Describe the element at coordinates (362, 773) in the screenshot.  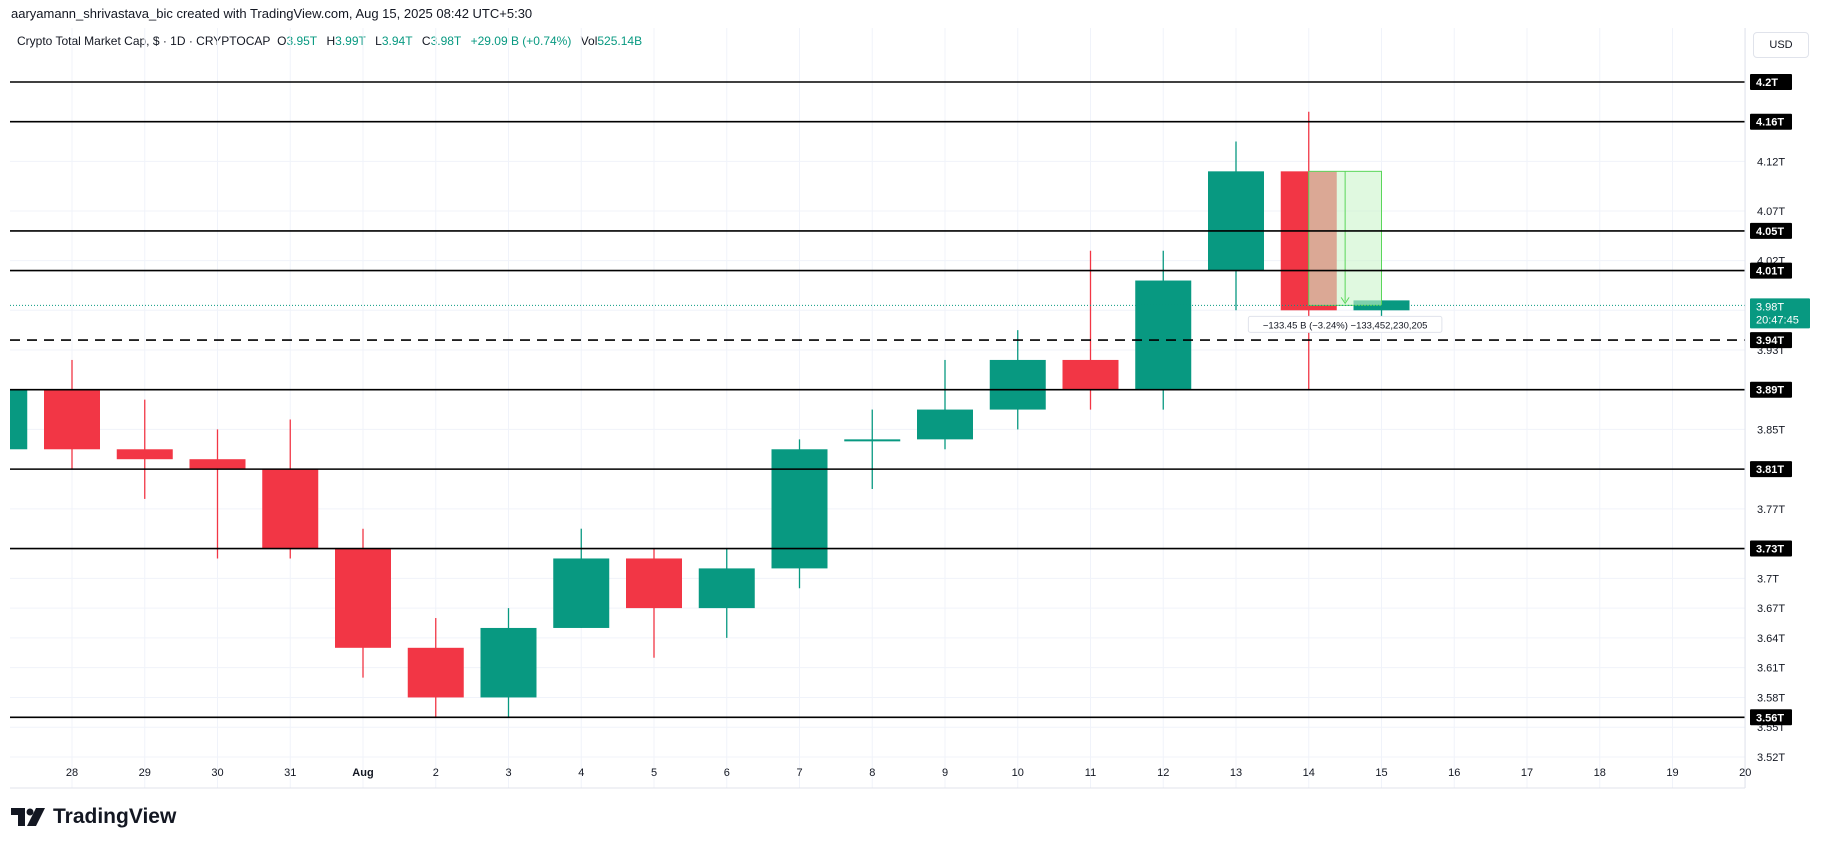
I see `x-tick-label: Aug` at that location.